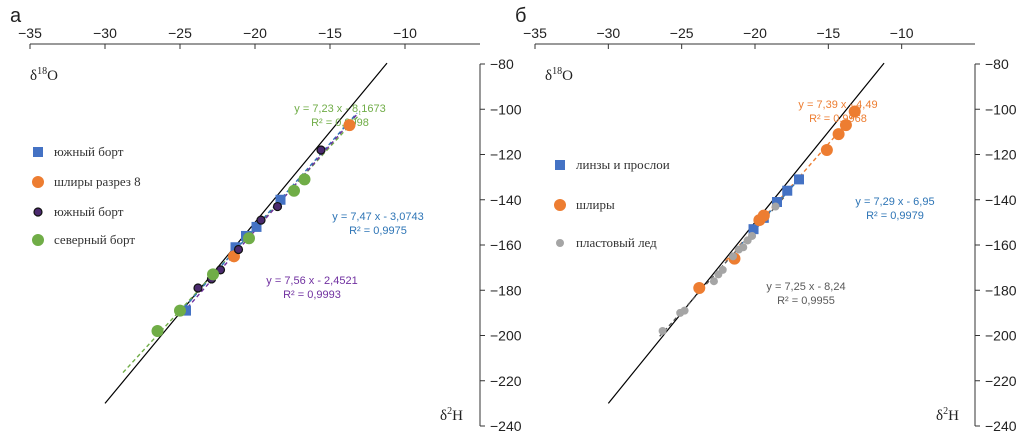  What do you see at coordinates (312, 295) in the screenshot?
I see `trendline-r2: R² = 0,9993` at bounding box center [312, 295].